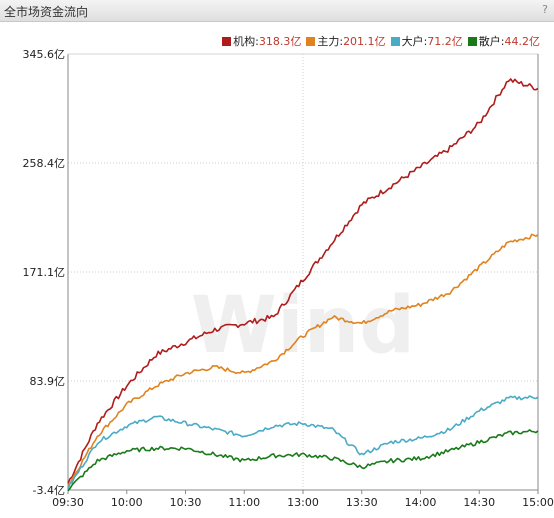  I want to click on legend-value: 44.2亿, so click(522, 41).